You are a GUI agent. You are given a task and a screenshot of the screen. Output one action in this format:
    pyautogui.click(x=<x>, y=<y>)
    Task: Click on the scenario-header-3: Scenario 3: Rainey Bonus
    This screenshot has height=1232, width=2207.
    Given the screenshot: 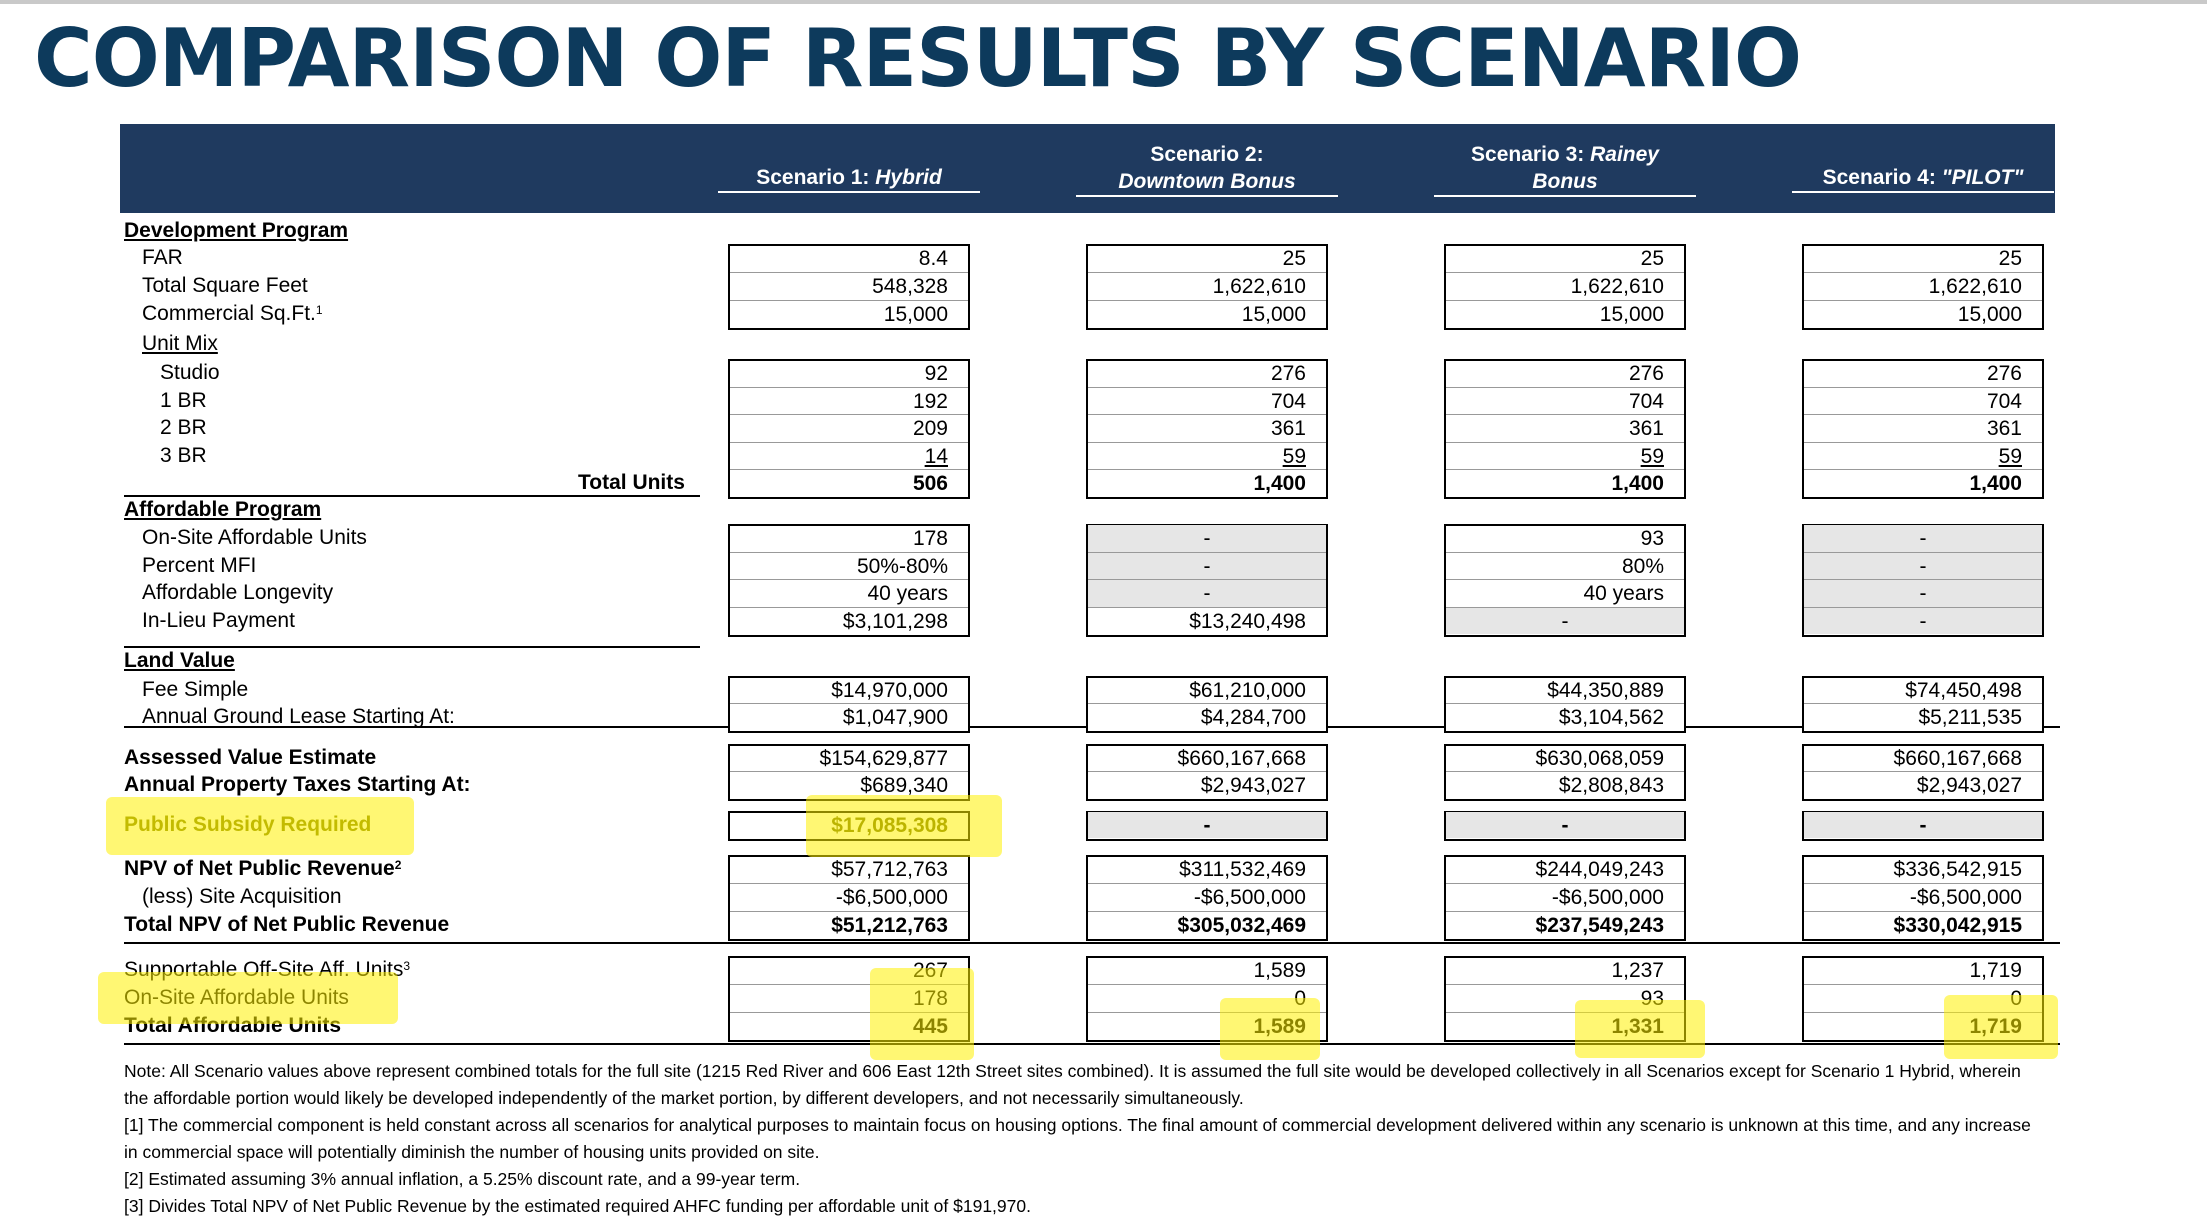 What is the action you would take?
    pyautogui.click(x=1565, y=169)
    